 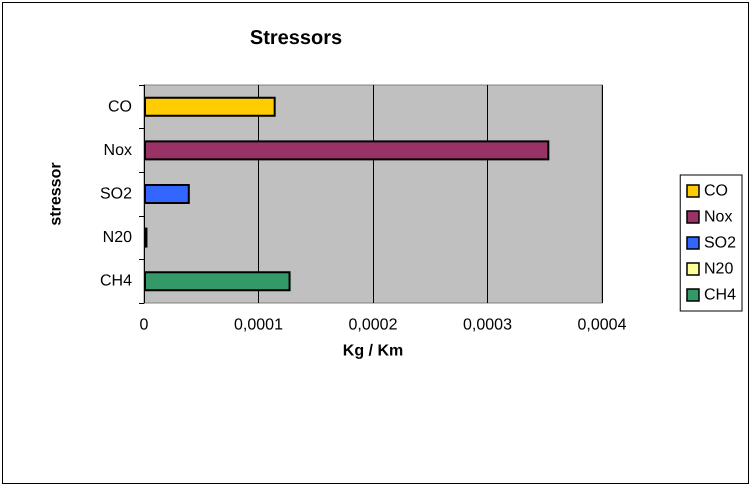 I want to click on legend-label: Nox, so click(x=718, y=217).